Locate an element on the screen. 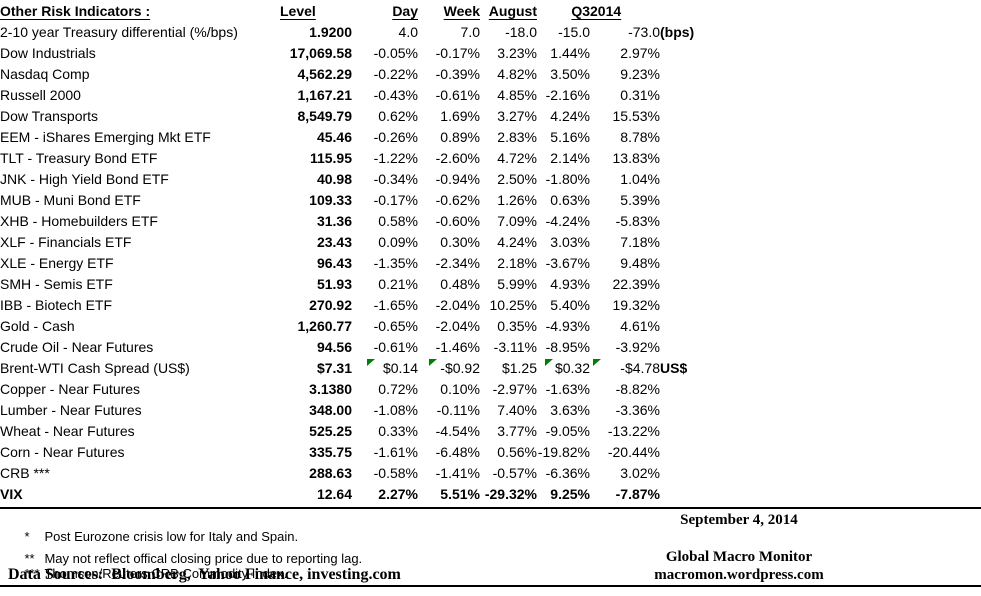 The height and width of the screenshot is (596, 981). ytd-2014-value-text: 8.78% is located at coordinates (640, 137).